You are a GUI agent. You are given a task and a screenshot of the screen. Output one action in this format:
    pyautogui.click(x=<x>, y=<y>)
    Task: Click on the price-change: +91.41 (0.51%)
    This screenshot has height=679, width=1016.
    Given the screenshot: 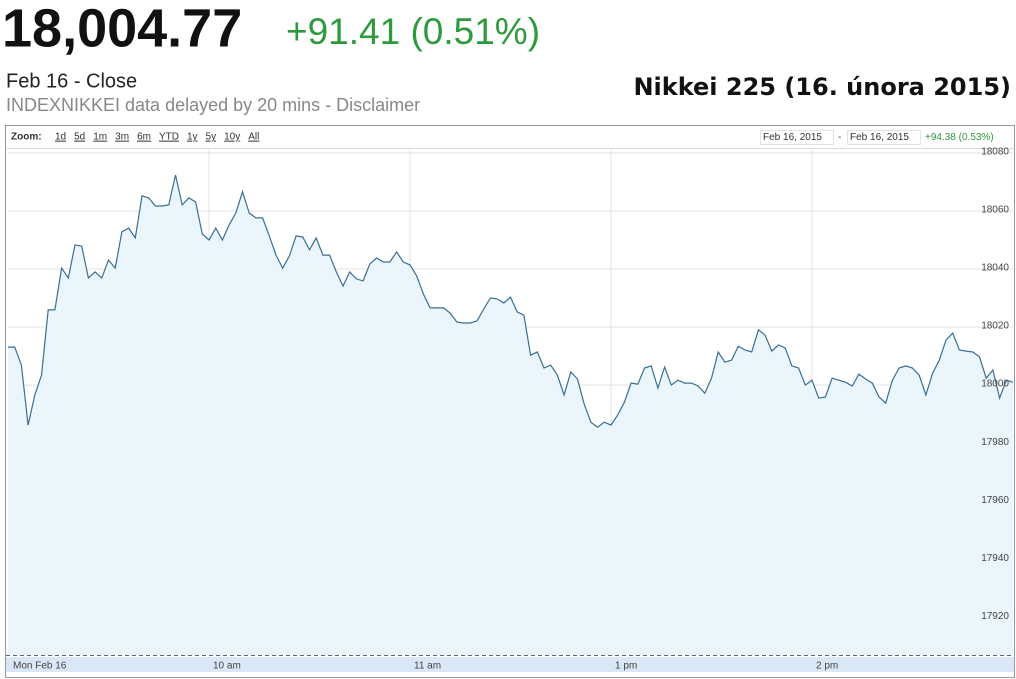 What is the action you would take?
    pyautogui.click(x=413, y=31)
    